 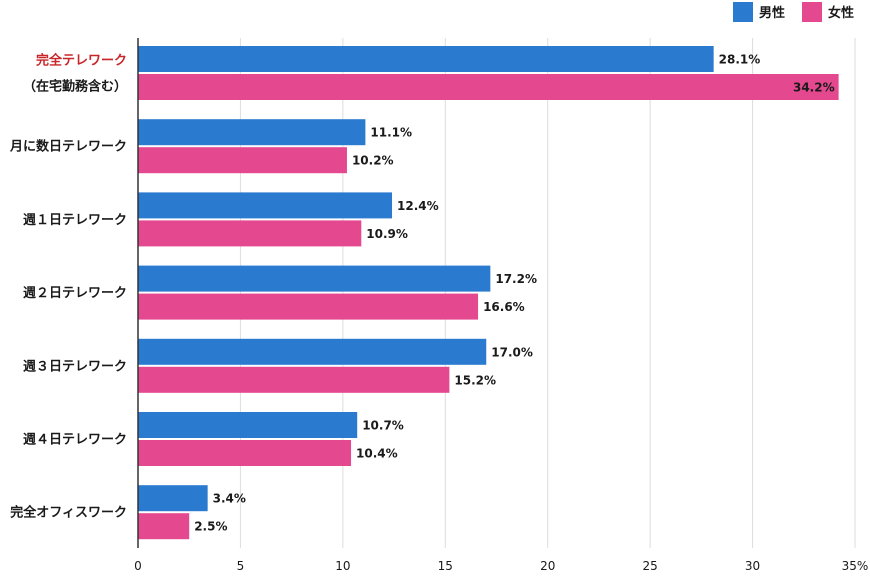 I want to click on category-label: （在宅勤務含む）, so click(x=75, y=87).